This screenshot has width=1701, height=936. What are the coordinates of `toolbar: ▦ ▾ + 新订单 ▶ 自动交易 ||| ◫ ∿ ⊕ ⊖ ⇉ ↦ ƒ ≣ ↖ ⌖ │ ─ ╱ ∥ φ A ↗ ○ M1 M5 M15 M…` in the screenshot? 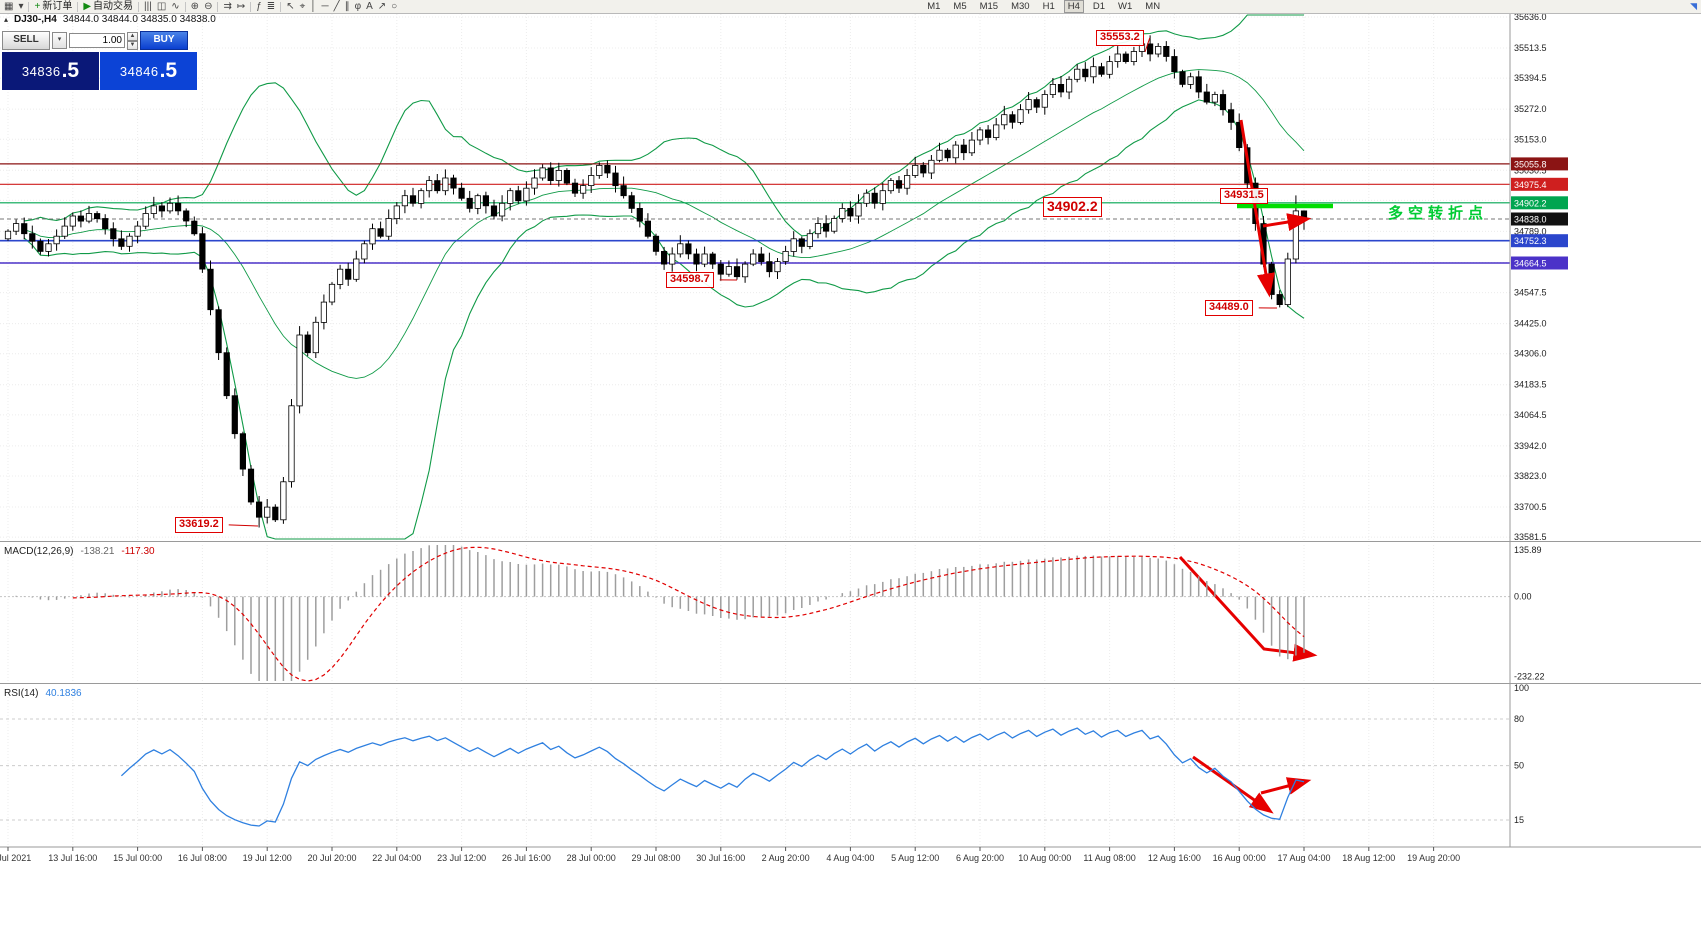 It's located at (850, 7).